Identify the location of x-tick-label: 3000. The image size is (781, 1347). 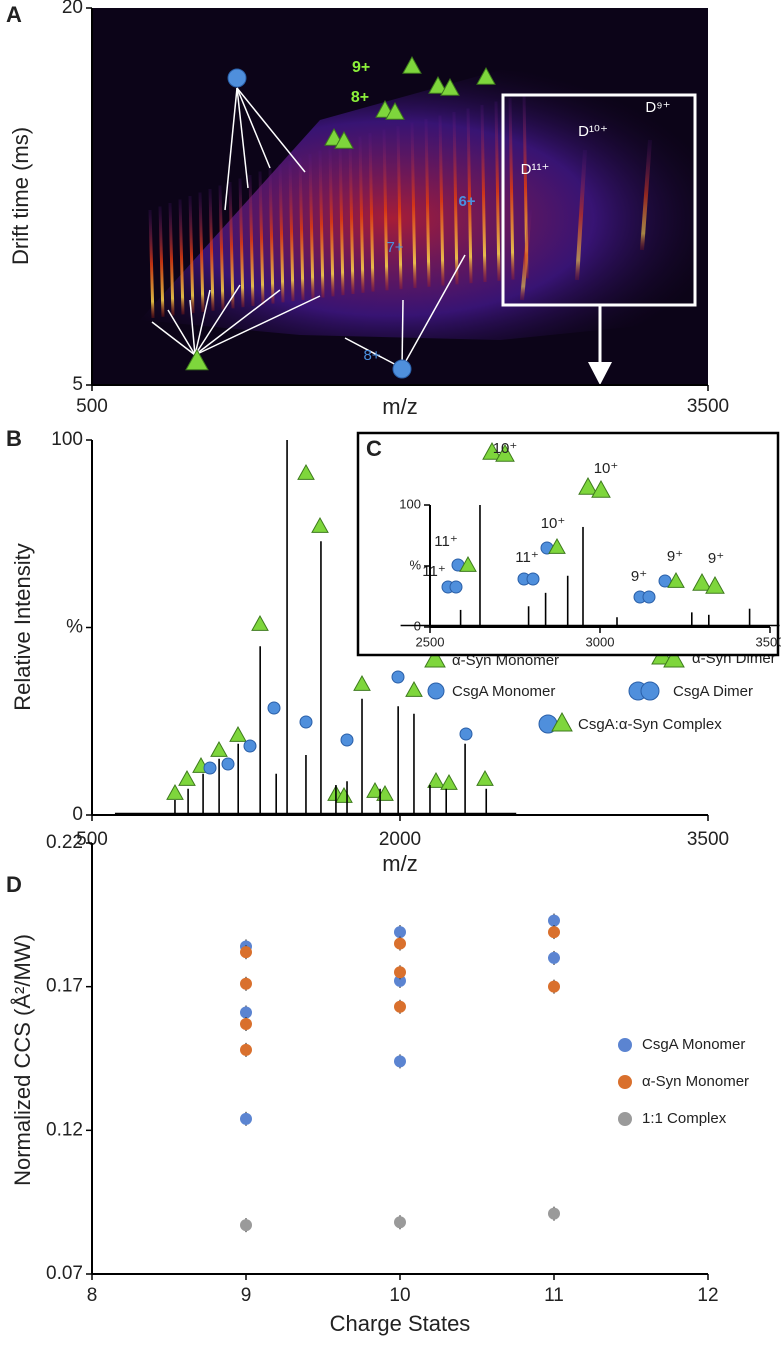
(600, 641).